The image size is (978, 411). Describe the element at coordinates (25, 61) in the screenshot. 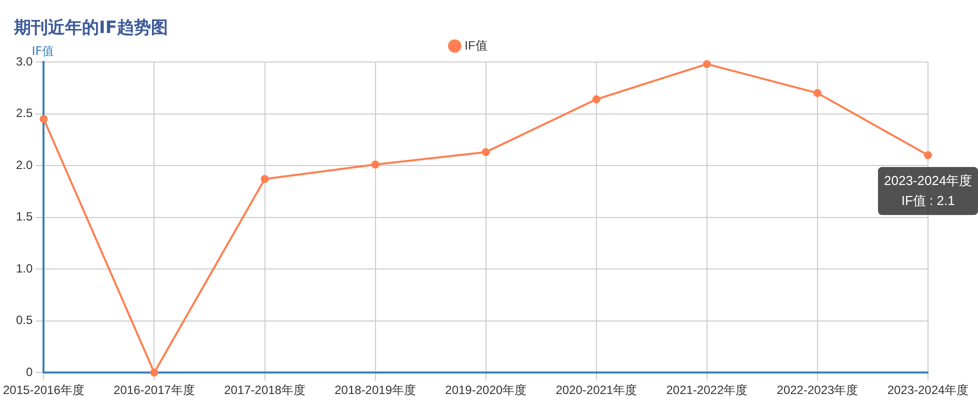

I see `y-tick-label: 3.0` at that location.